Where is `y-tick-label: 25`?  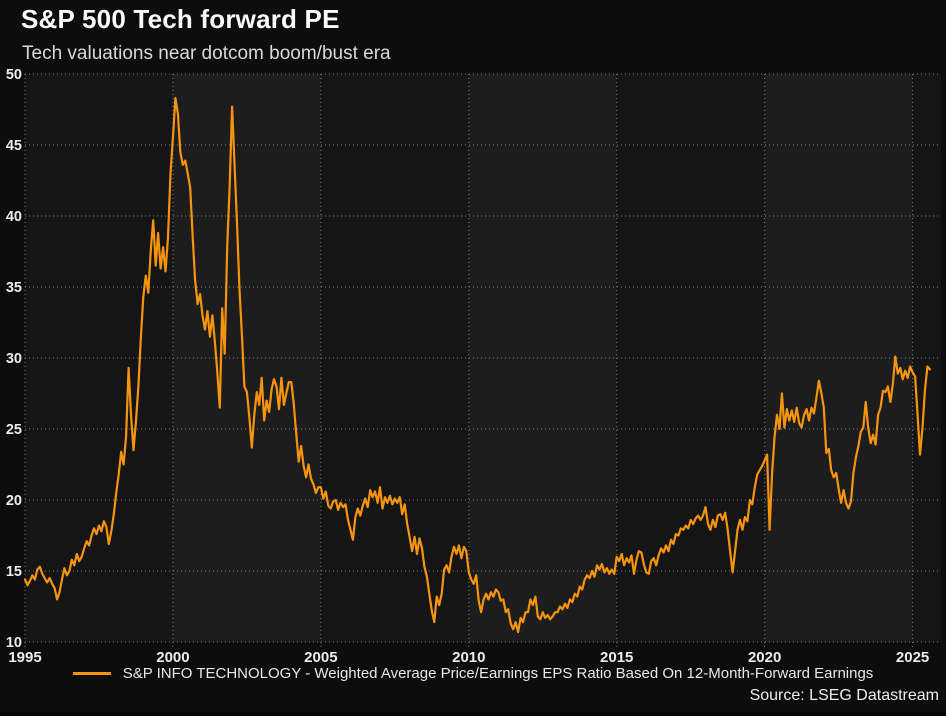
y-tick-label: 25 is located at coordinates (14, 430).